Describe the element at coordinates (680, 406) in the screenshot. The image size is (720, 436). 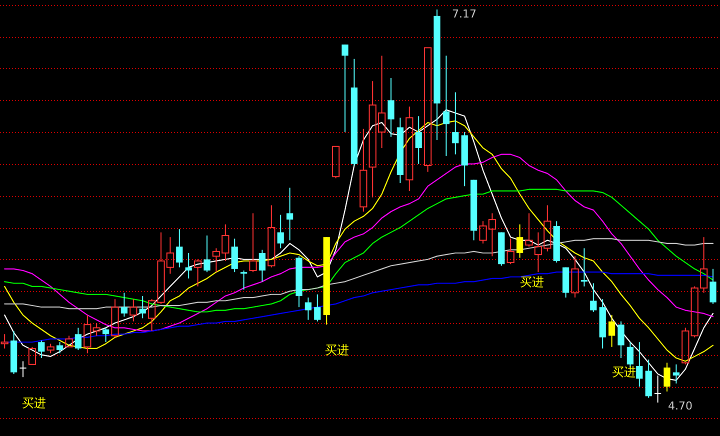
I see `annotation: 4.70` at that location.